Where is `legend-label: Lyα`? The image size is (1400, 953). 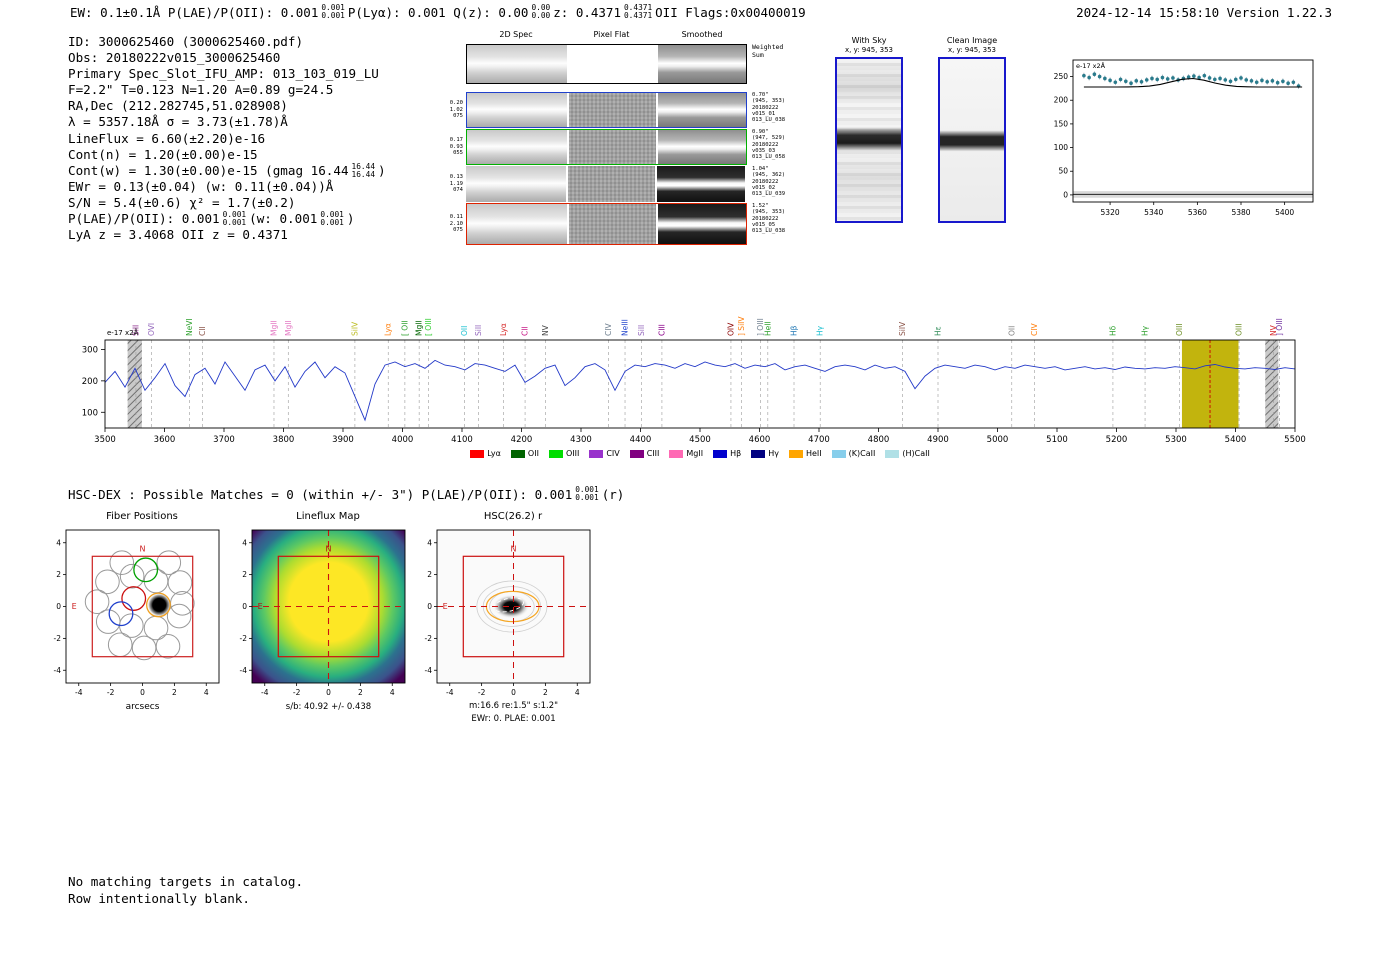 legend-label: Lyα is located at coordinates (494, 453).